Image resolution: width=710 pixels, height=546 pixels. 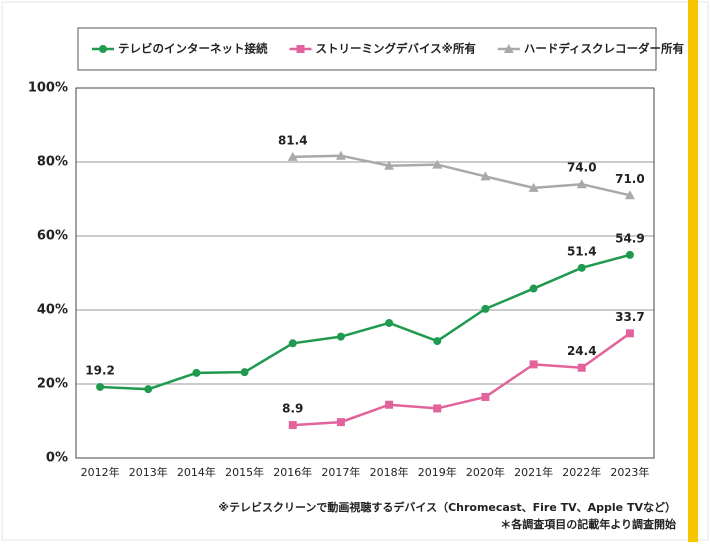 I want to click on data-label: 19.2, so click(x=100, y=370).